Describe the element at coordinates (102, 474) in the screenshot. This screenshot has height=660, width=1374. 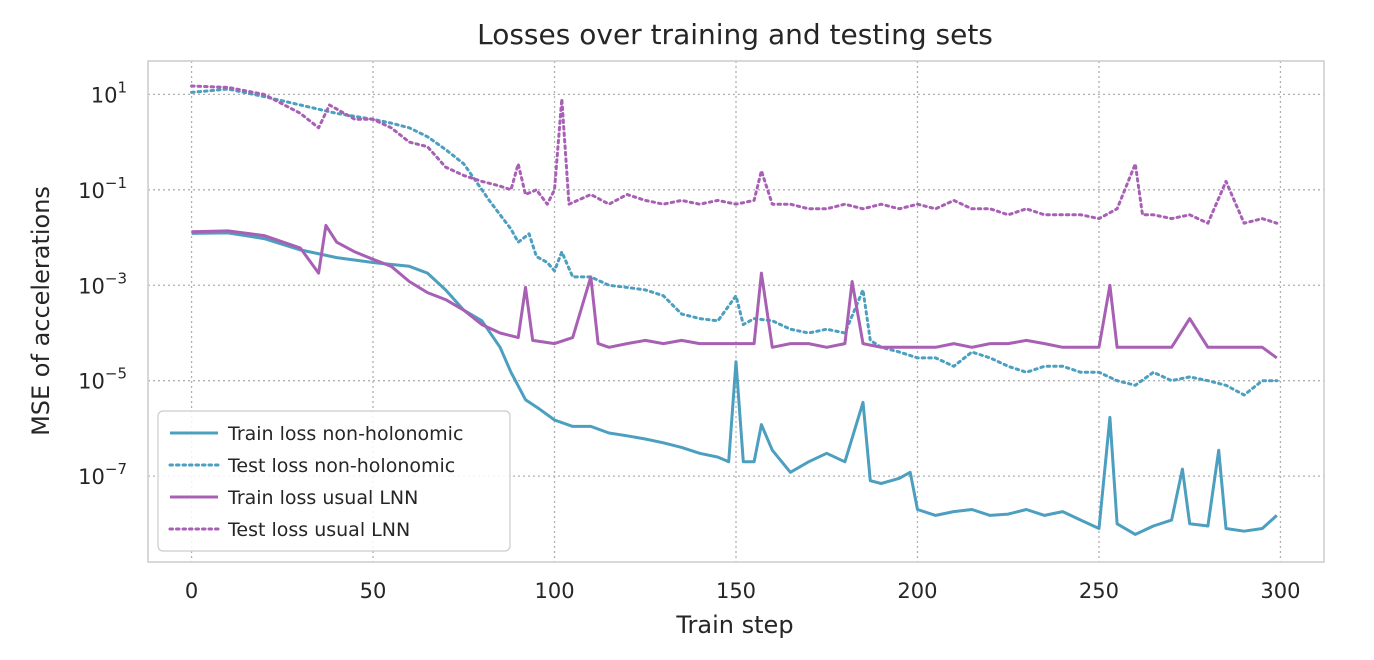
I see `y-tick-label: 10⁻⁷` at that location.